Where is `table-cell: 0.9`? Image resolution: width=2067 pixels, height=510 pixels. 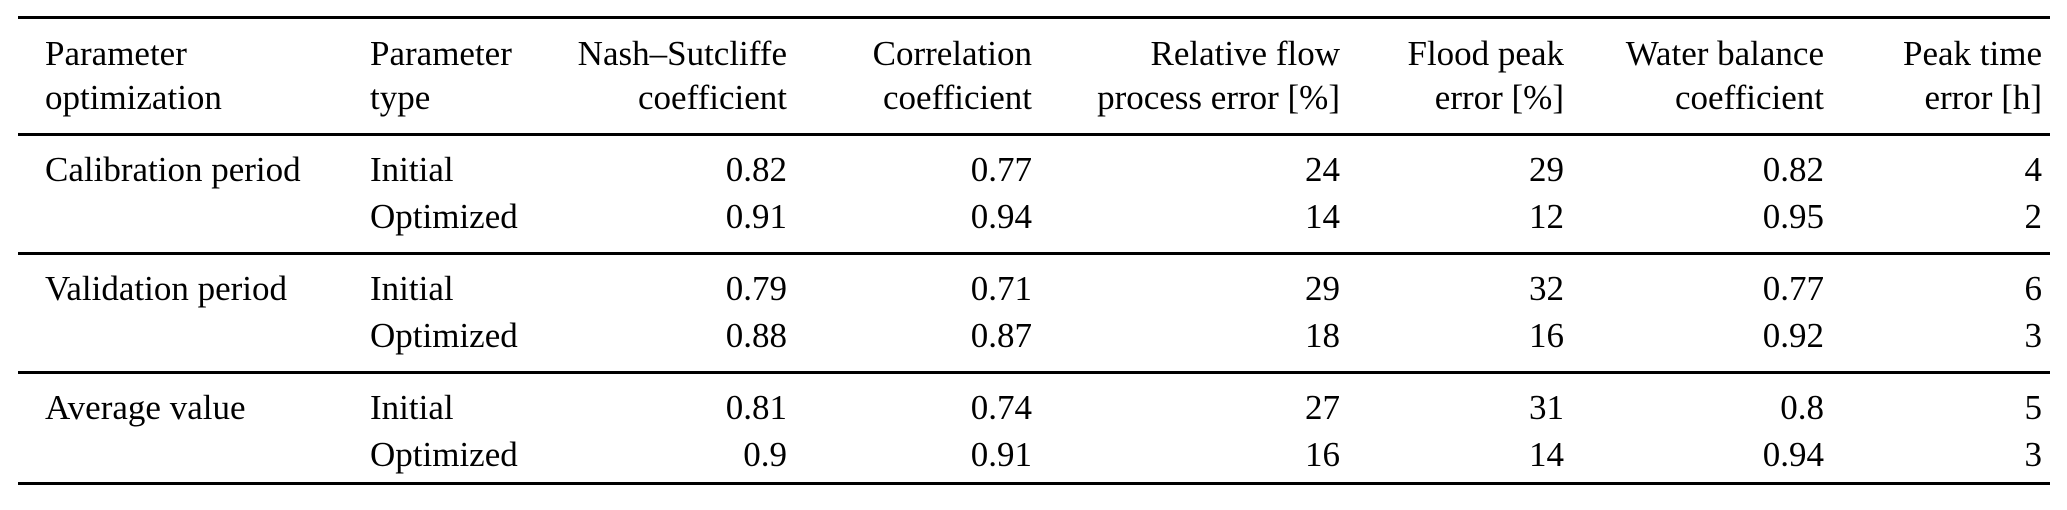
table-cell: 0.9 is located at coordinates (685, 458).